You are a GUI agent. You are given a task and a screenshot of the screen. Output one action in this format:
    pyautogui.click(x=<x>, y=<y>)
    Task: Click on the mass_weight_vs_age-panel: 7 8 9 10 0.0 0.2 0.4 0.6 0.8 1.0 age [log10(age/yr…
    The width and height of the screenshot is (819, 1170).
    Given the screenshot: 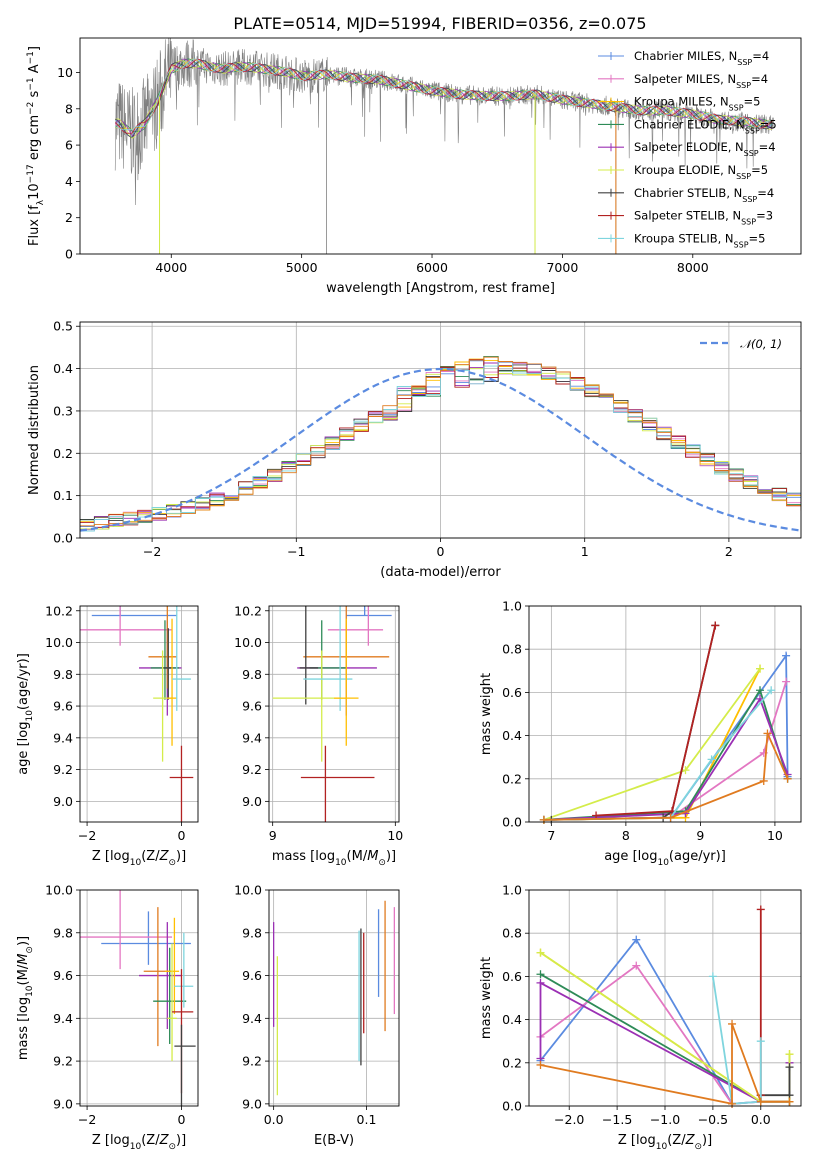 What is the action you would take?
    pyautogui.click(x=640, y=733)
    